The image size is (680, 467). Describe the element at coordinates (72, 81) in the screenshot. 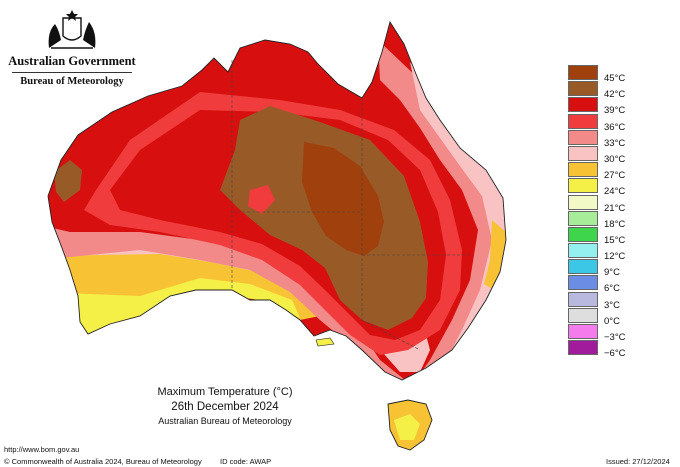

I see `bureau-name: Bureau of Meteorology` at that location.